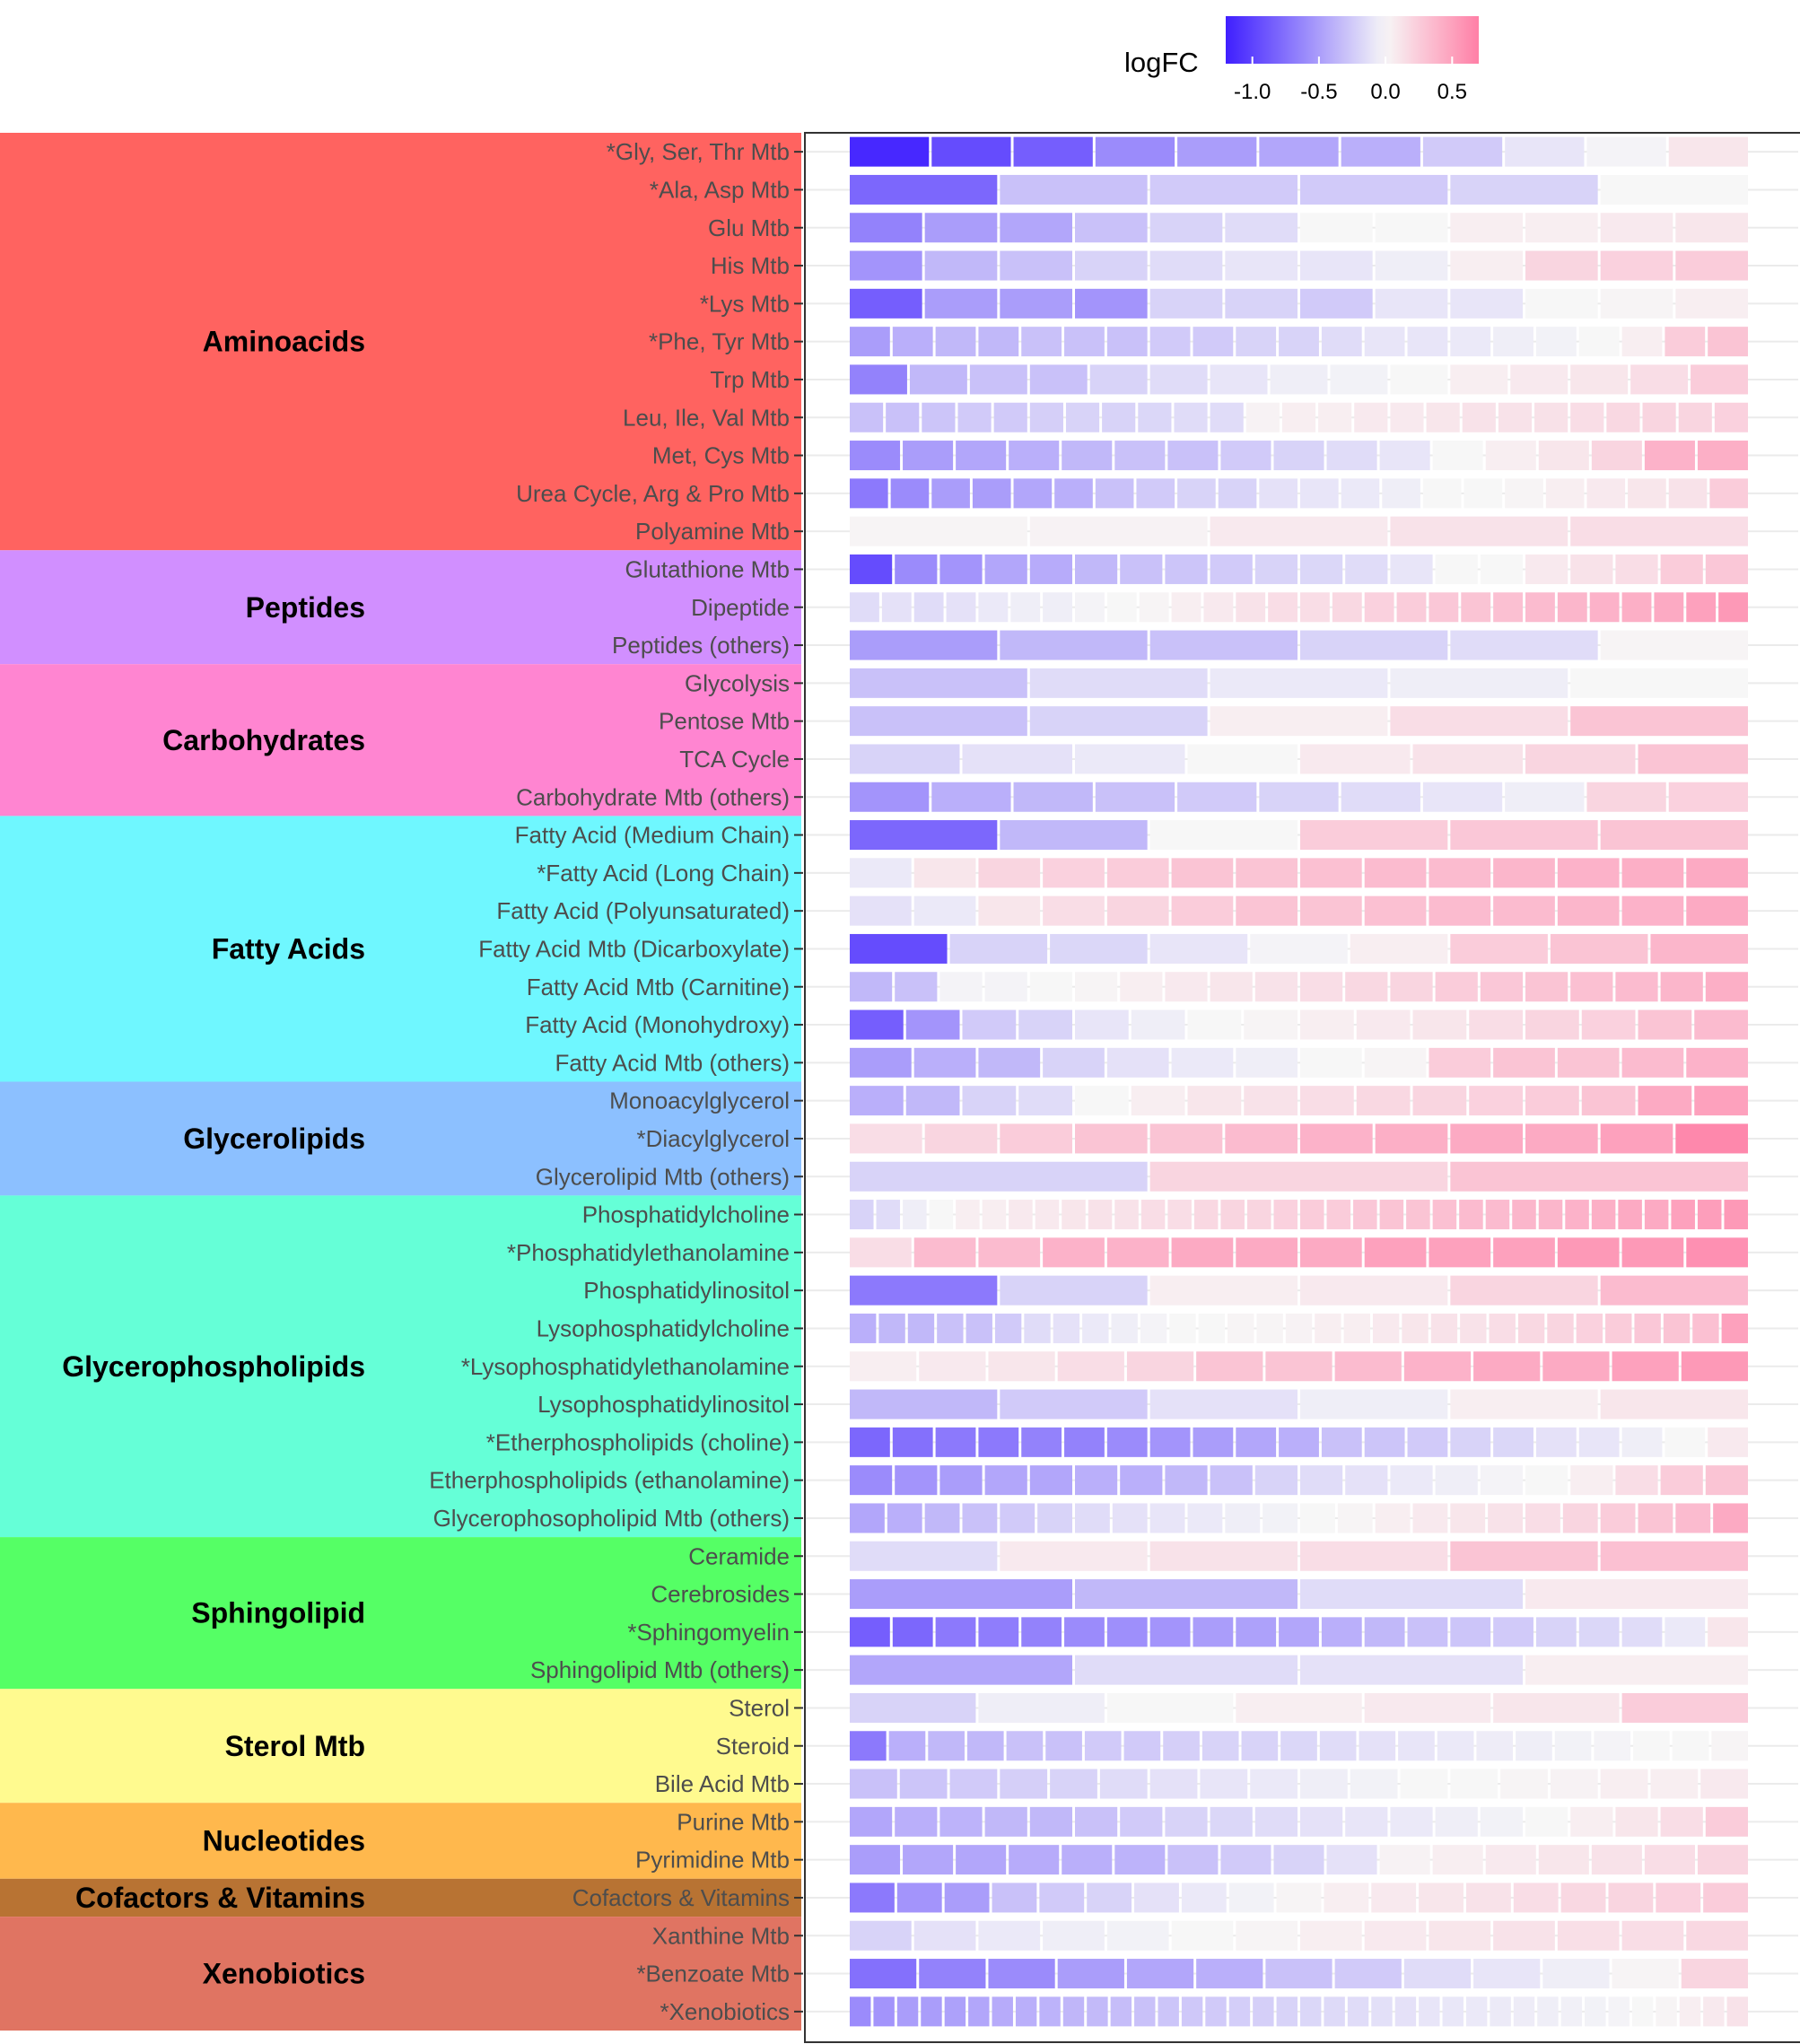 The width and height of the screenshot is (1800, 2044). What do you see at coordinates (725, 2011) in the screenshot?
I see `row-label: *Xenobiotics` at bounding box center [725, 2011].